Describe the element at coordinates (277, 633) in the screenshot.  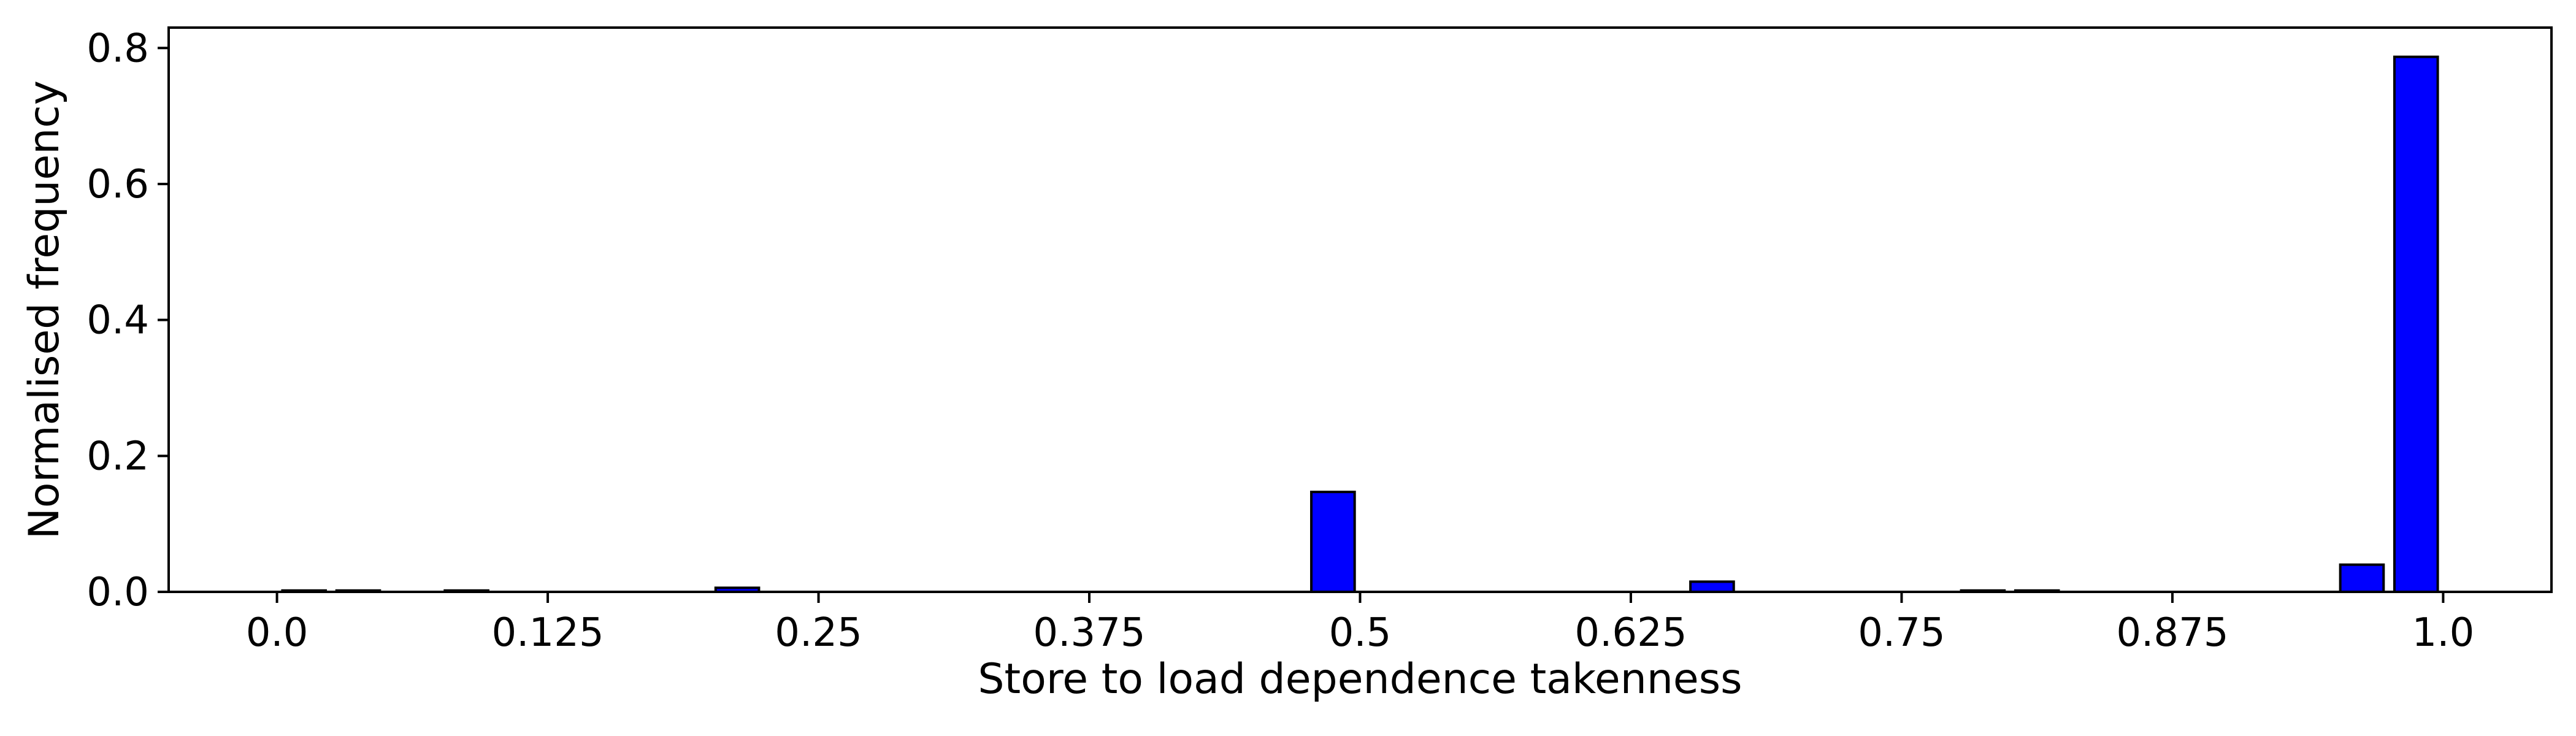
I see `x-tick-label: 0.0` at that location.